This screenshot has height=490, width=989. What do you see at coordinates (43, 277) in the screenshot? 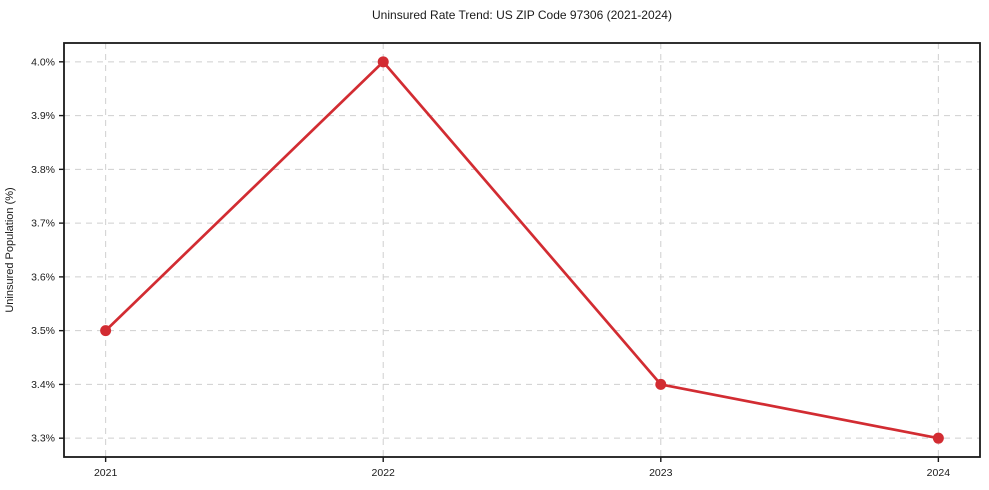
I see `y-tick-label: 3.6%` at bounding box center [43, 277].